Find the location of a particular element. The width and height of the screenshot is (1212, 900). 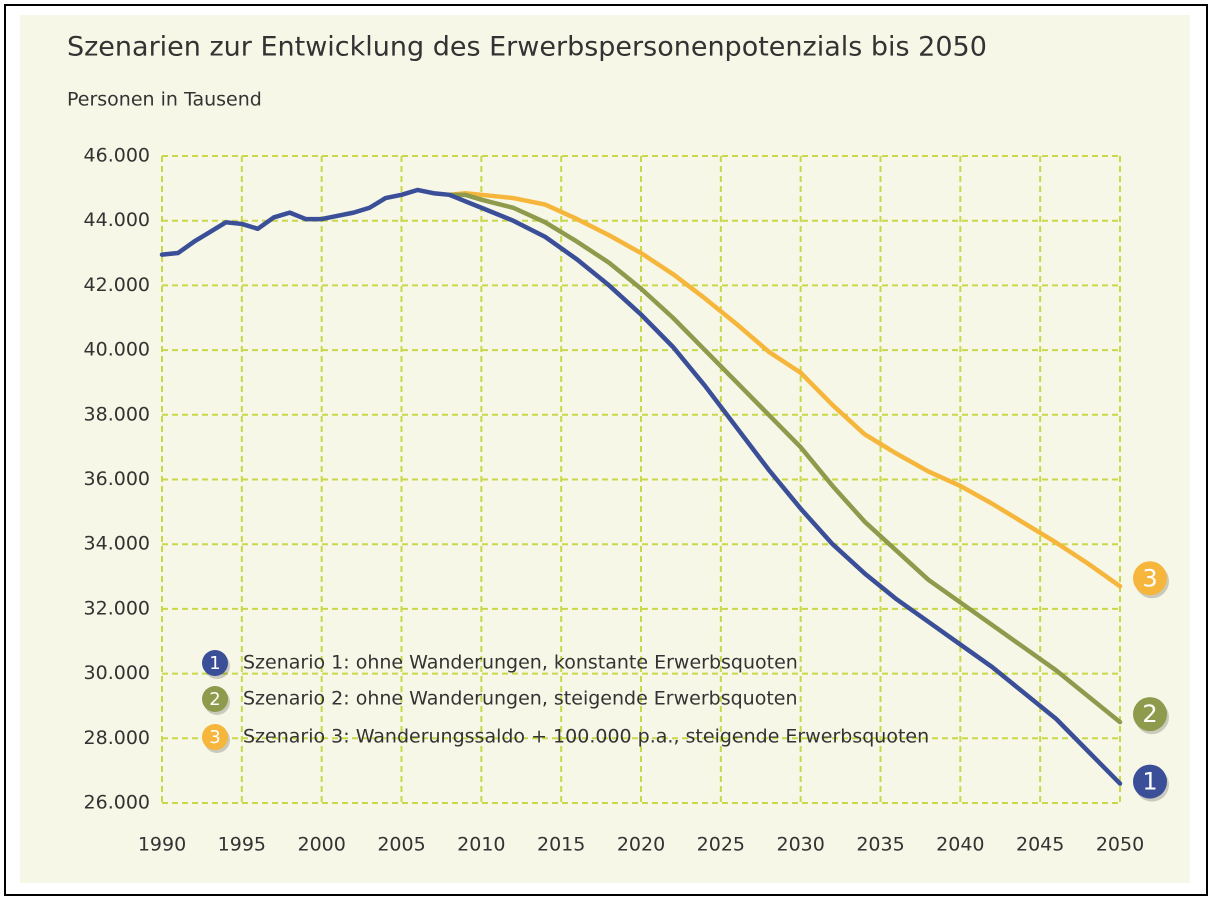

x-tick-label: 2030 is located at coordinates (800, 845).